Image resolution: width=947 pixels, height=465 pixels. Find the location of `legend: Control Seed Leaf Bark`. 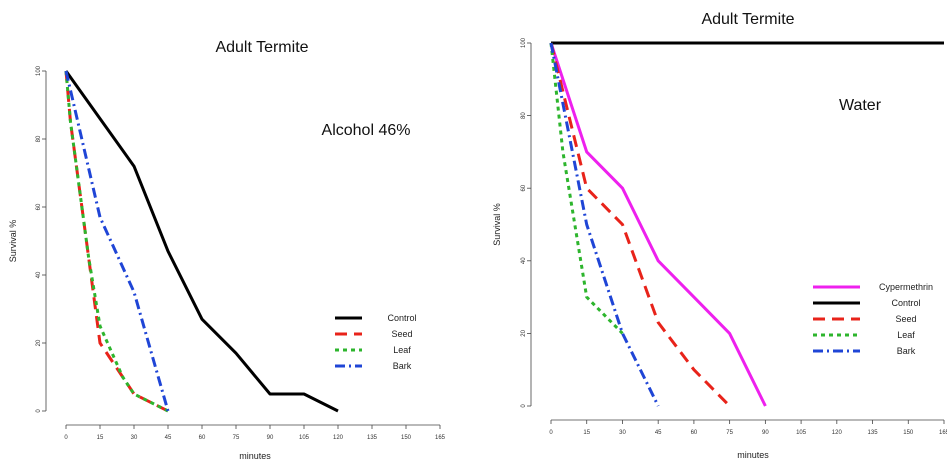

legend: Control Seed Leaf Bark is located at coordinates (376, 342).